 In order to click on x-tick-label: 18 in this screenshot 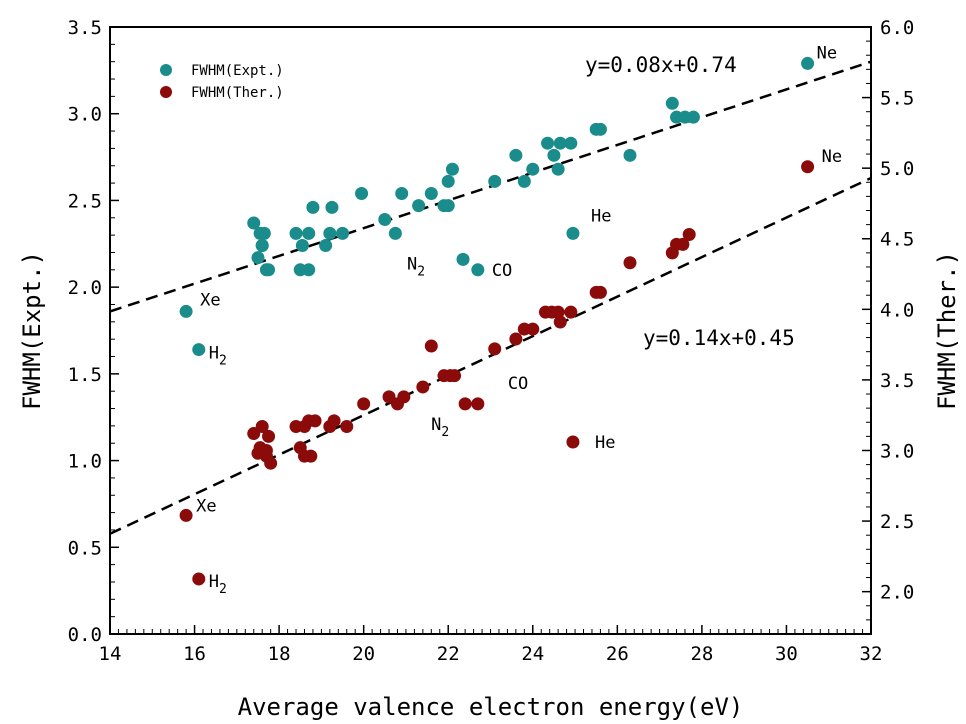, I will do `click(279, 654)`.